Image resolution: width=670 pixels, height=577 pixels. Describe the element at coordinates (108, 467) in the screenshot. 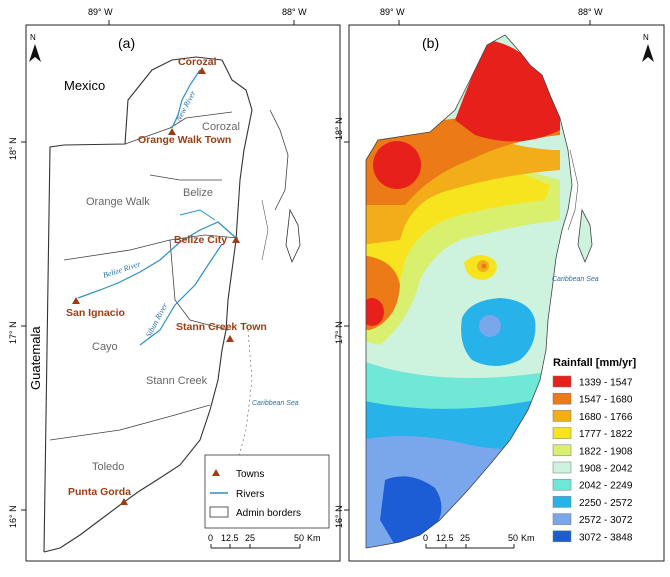

I see `district-label-toledo: Toledo` at that location.